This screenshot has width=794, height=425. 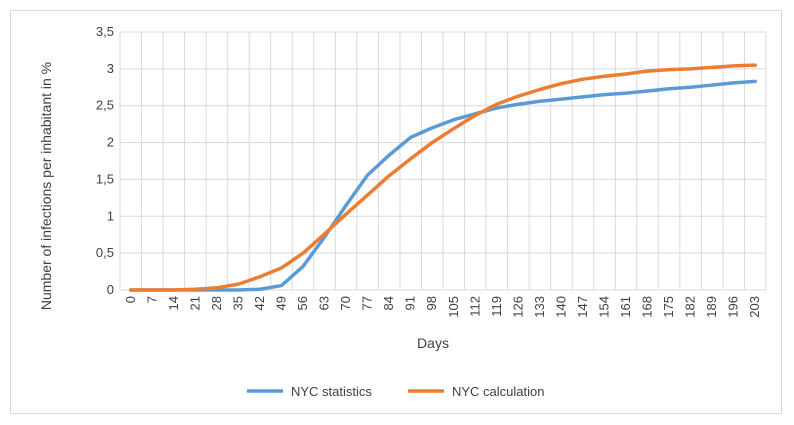 What do you see at coordinates (733, 307) in the screenshot?
I see `x-tick-label: 196` at bounding box center [733, 307].